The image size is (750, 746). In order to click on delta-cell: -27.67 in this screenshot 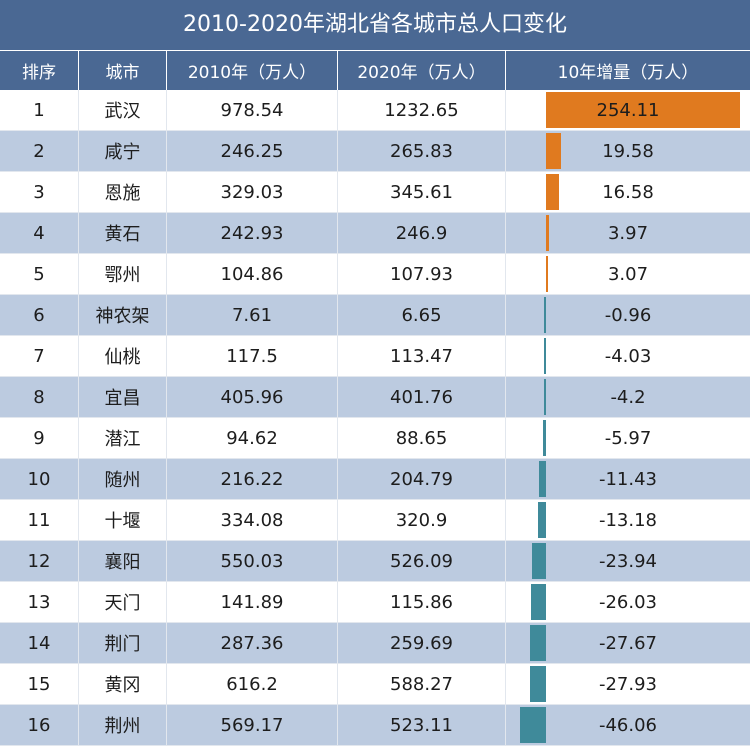, I will do `click(628, 643)`.